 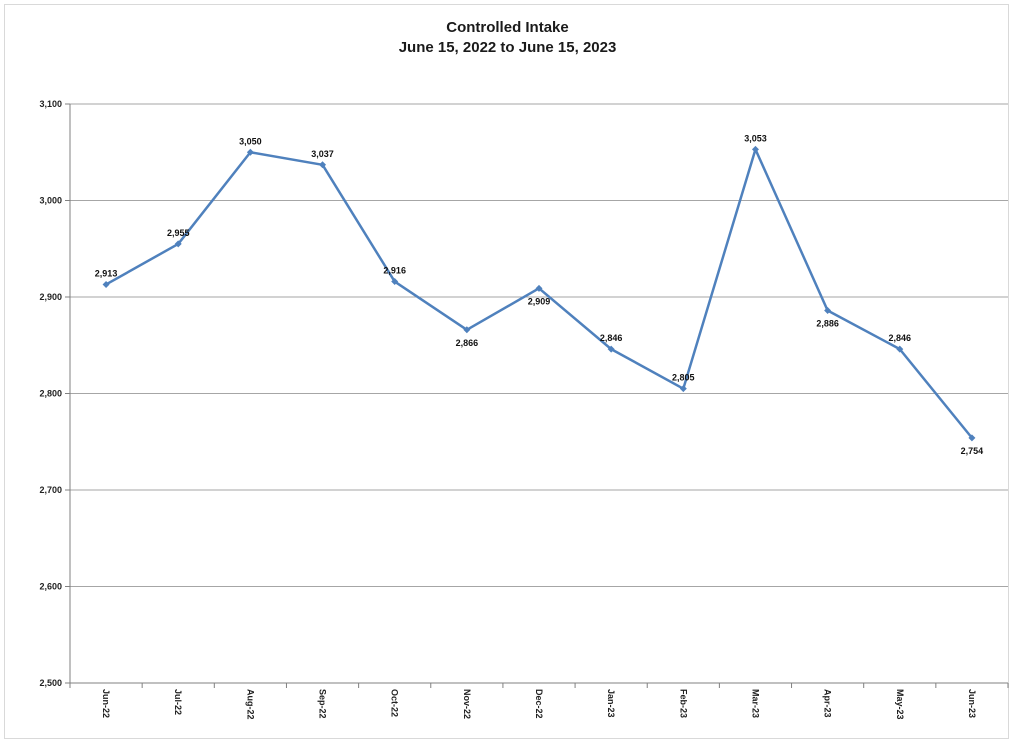 I want to click on y-tick-label: 2,600, so click(x=50, y=587).